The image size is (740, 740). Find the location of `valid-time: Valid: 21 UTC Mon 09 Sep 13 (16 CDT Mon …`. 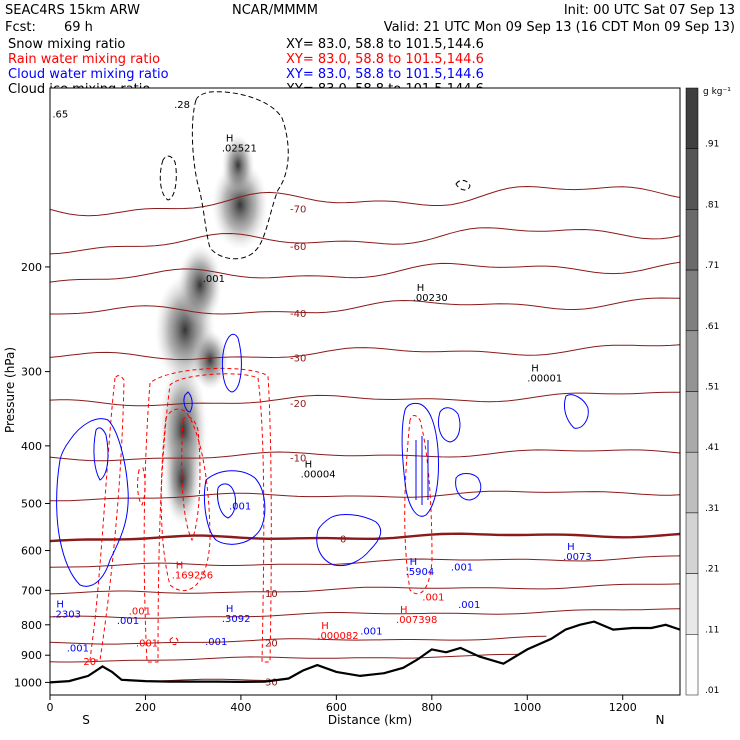

valid-time: Valid: 21 UTC Mon 09 Sep 13 (16 CDT Mon … is located at coordinates (559, 27).